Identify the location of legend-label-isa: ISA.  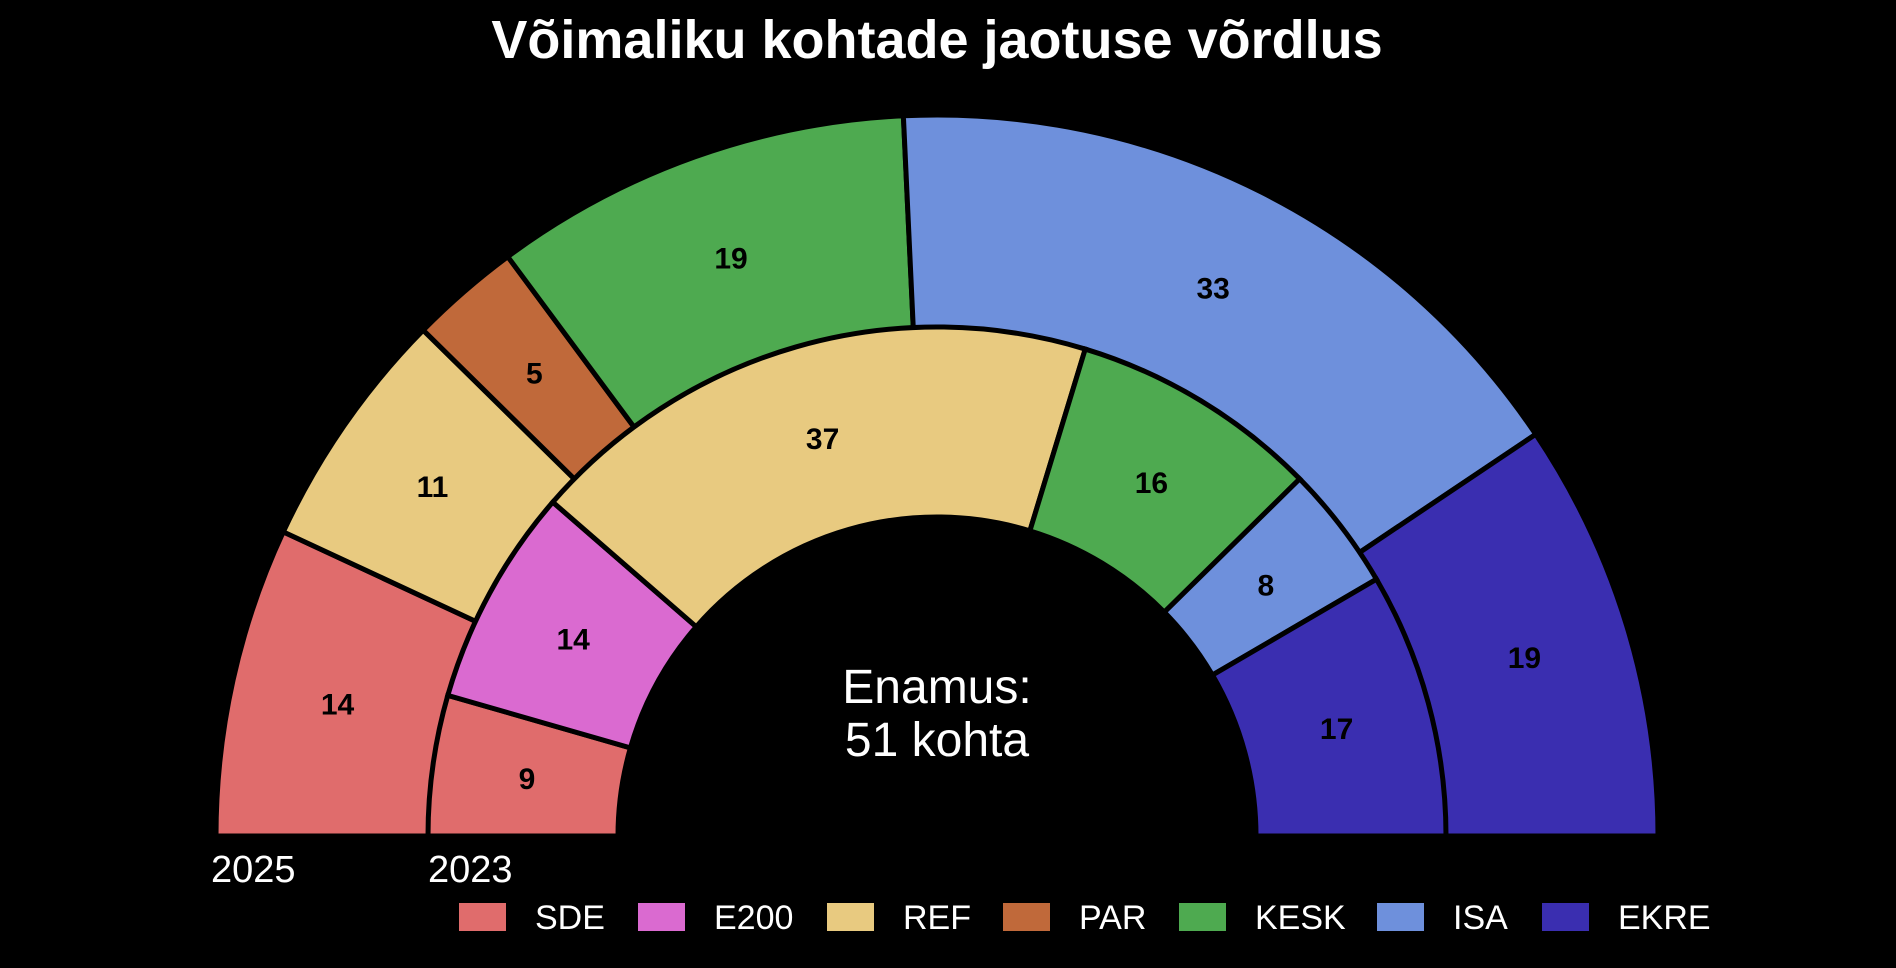
(1480, 918).